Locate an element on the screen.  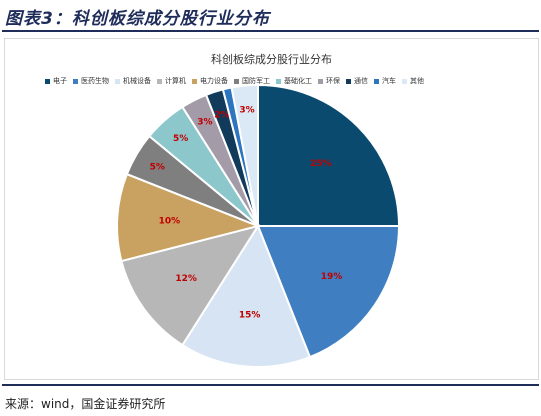
legend-item: 国防军工 is located at coordinates (252, 81).